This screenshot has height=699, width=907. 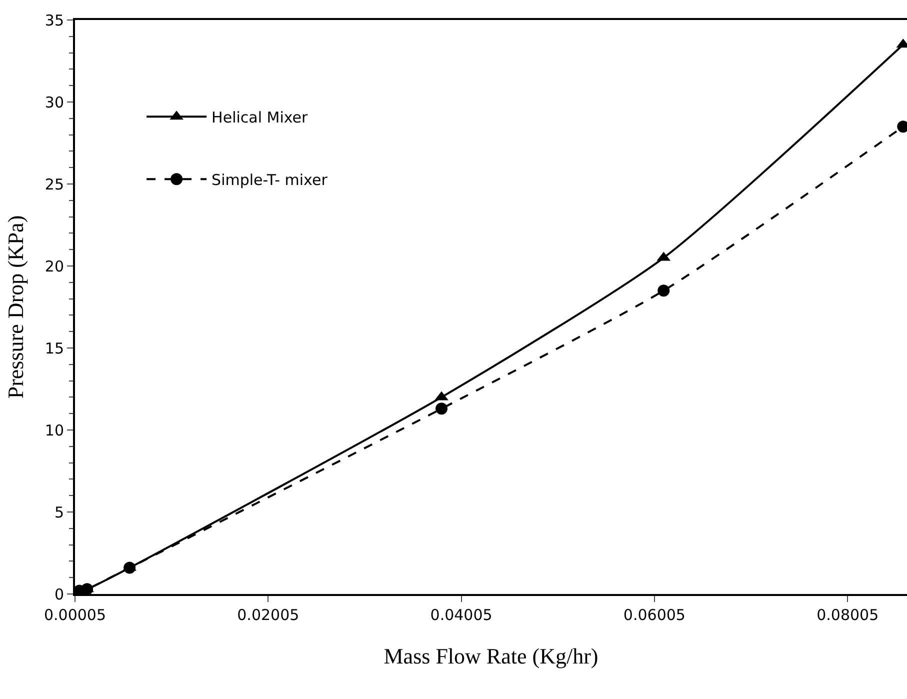 I want to click on y-tick-label: 30, so click(x=54, y=102).